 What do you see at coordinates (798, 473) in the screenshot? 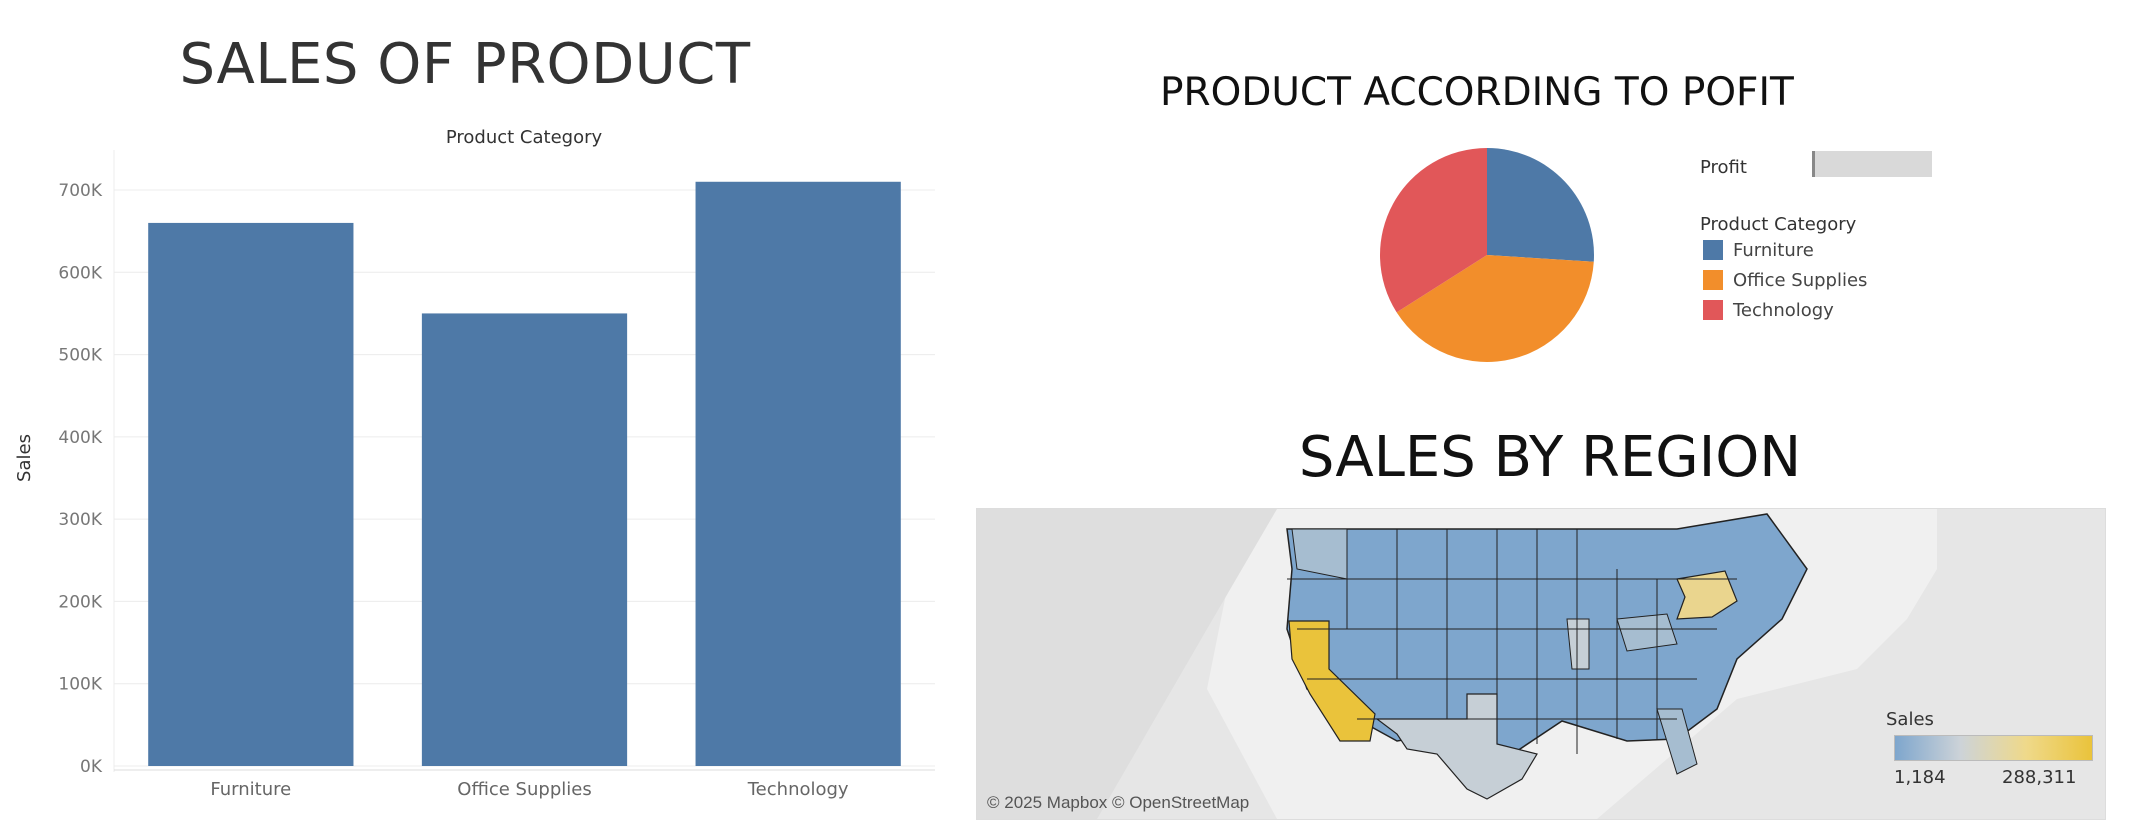
I see `bar-technology` at bounding box center [798, 473].